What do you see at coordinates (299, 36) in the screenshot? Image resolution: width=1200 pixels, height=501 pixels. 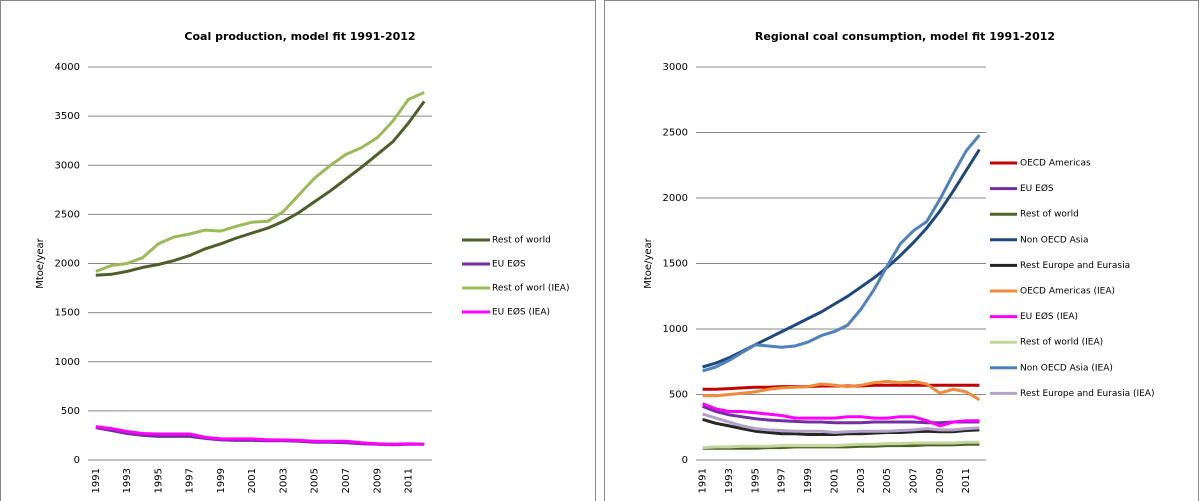 I see `chart-title: Coal production, model fit 1991-2012` at bounding box center [299, 36].